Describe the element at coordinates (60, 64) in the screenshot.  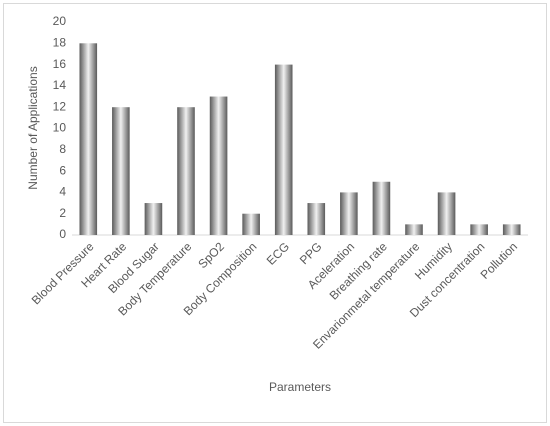
I see `y-tick-label: 16` at that location.